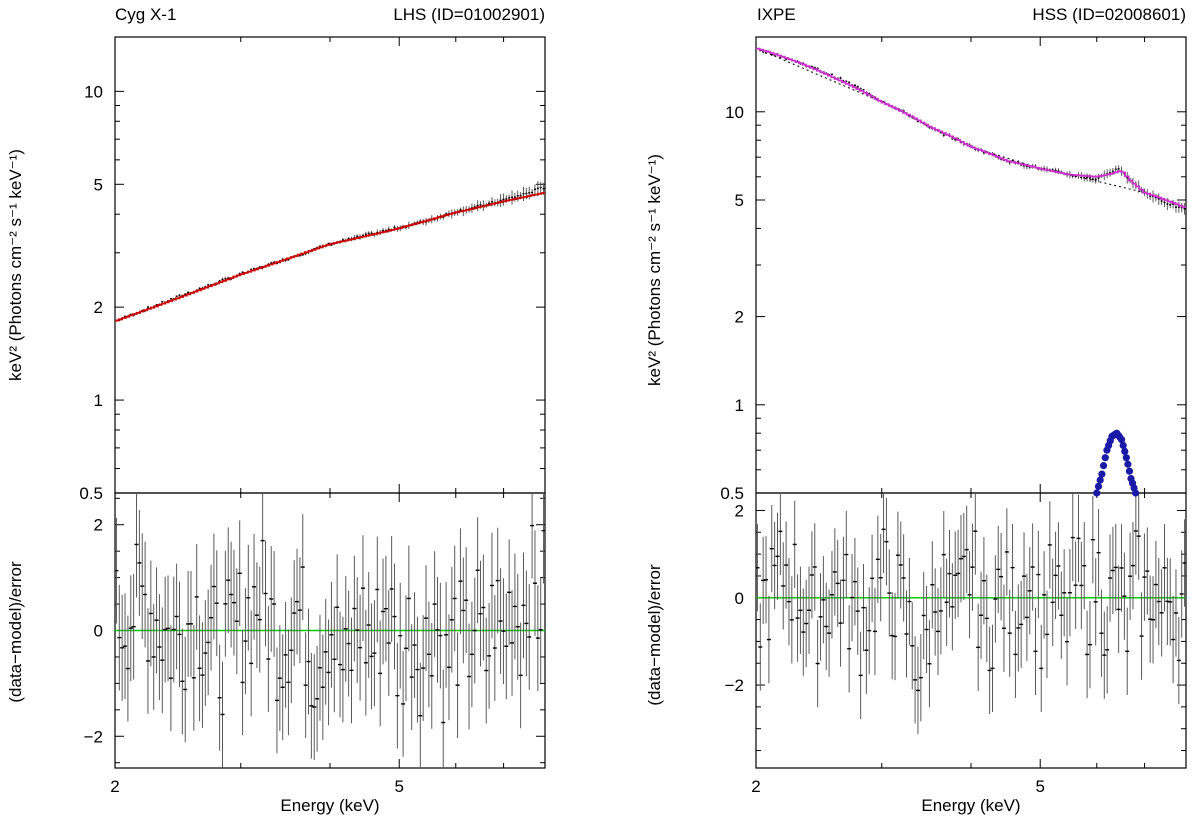 The width and height of the screenshot is (1200, 821). What do you see at coordinates (15, 265) in the screenshot?
I see `left-y-axis-label: keV² (Photons cm⁻² s⁻¹ keV⁻¹)` at bounding box center [15, 265].